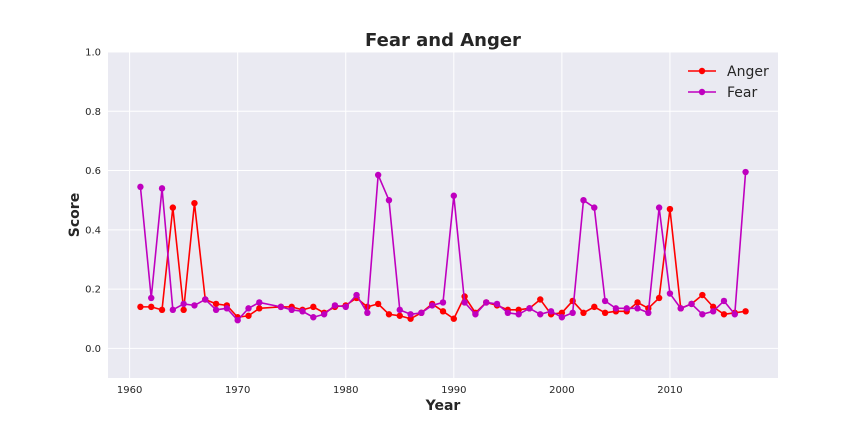  I want to click on y-tick-label: 0.2, so click(93, 290).